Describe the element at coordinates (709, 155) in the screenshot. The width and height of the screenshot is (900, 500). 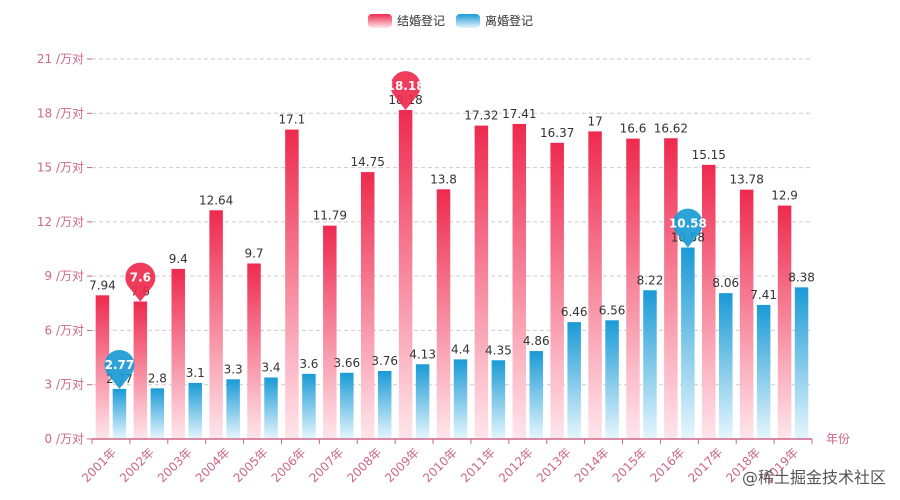
I see `value-label-0-16: 15.15` at that location.